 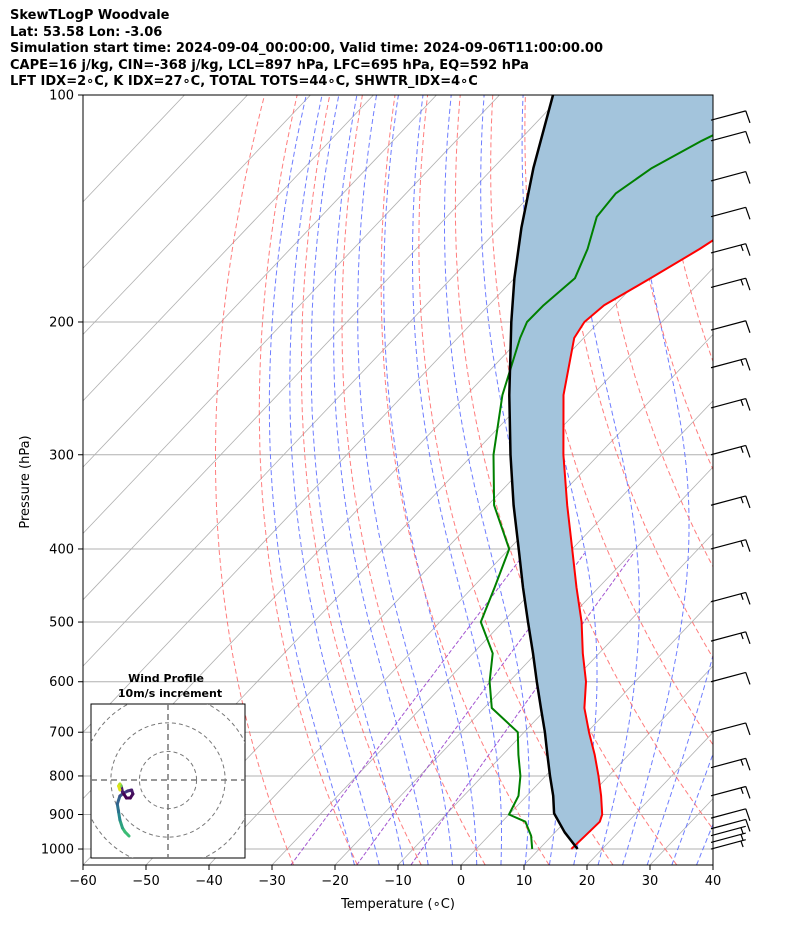 What do you see at coordinates (650, 881) in the screenshot?
I see `x-tick-label: 30` at bounding box center [650, 881].